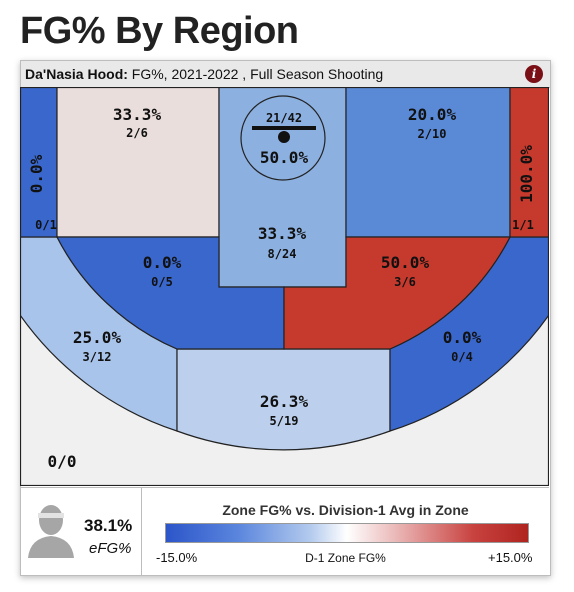 Image resolution: width=574 pixels, height=592 pixels. What do you see at coordinates (432, 114) in the screenshot?
I see `zone-pct-label-right-baseline-mid: 20.0%` at bounding box center [432, 114].